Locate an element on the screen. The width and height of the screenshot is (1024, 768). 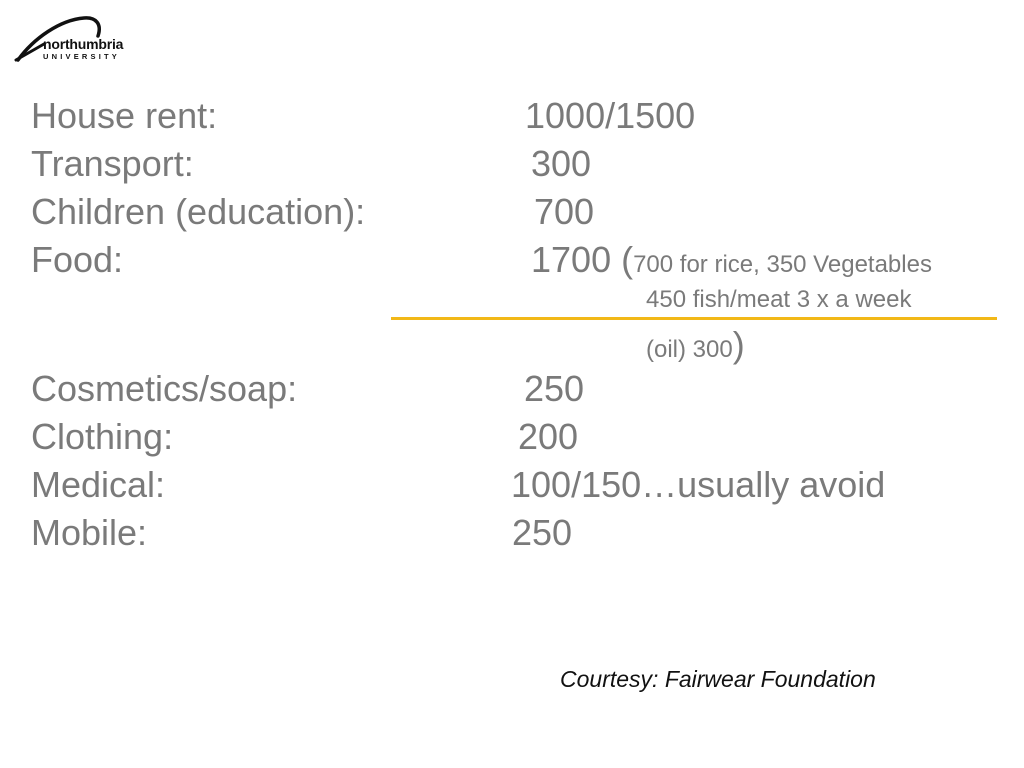
logo-swoosh-icon is located at coordinates (57, 39).